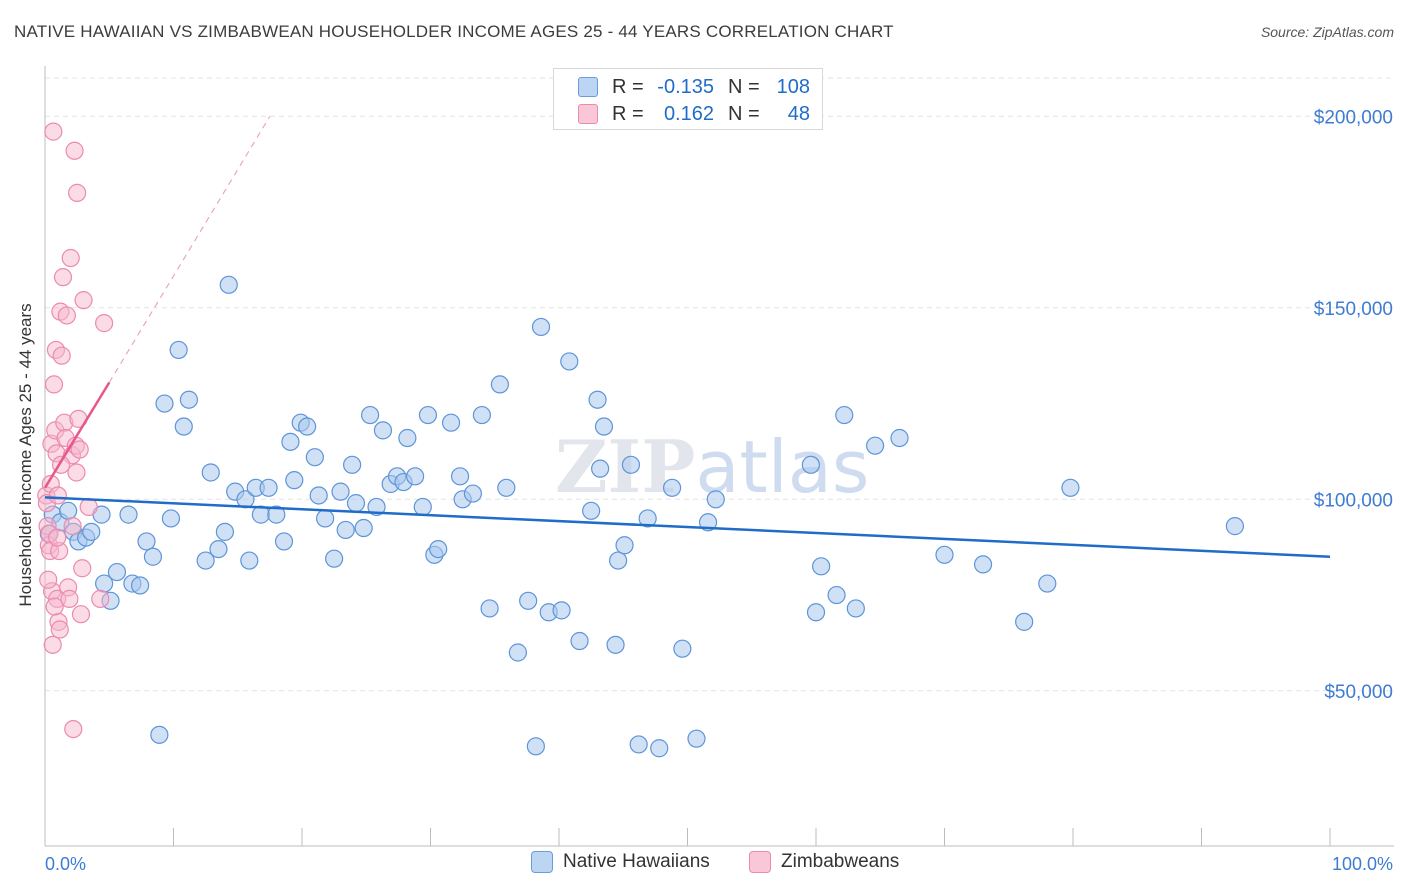 The image size is (1406, 892). What do you see at coordinates (1358, 692) in the screenshot?
I see `y-tick-label: $50,000` at bounding box center [1358, 692].